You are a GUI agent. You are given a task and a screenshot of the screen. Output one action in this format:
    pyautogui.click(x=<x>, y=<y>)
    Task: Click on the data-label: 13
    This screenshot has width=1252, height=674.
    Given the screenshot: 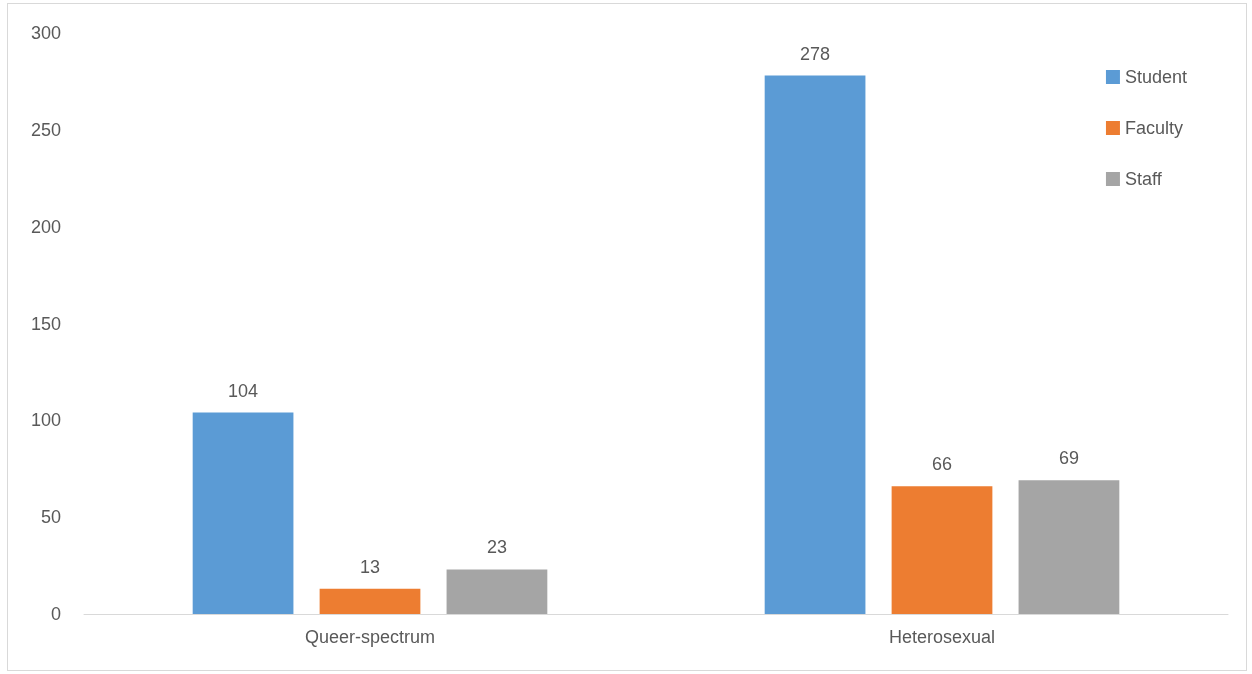 What is the action you would take?
    pyautogui.click(x=370, y=566)
    